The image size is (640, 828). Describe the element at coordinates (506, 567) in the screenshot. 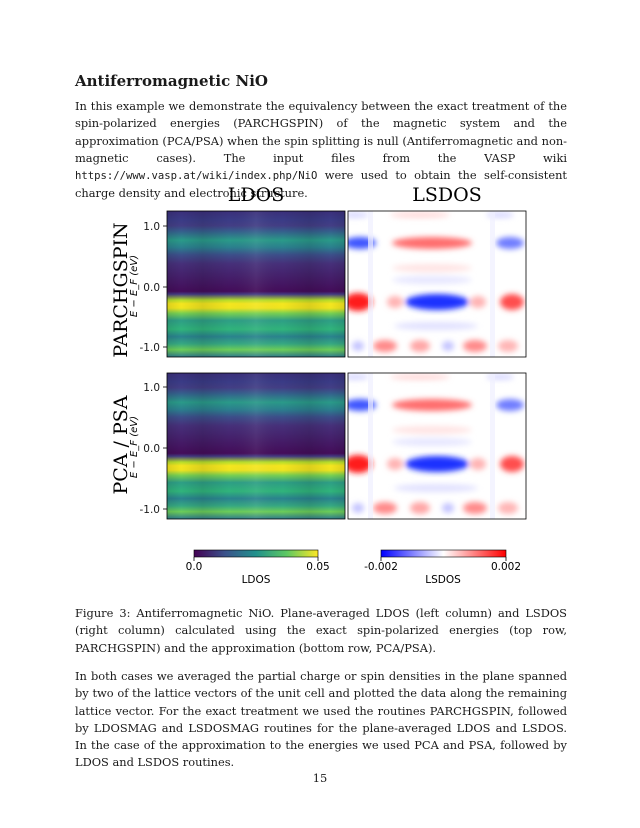

I see `colorbar-lsdos-max: 0.002` at that location.